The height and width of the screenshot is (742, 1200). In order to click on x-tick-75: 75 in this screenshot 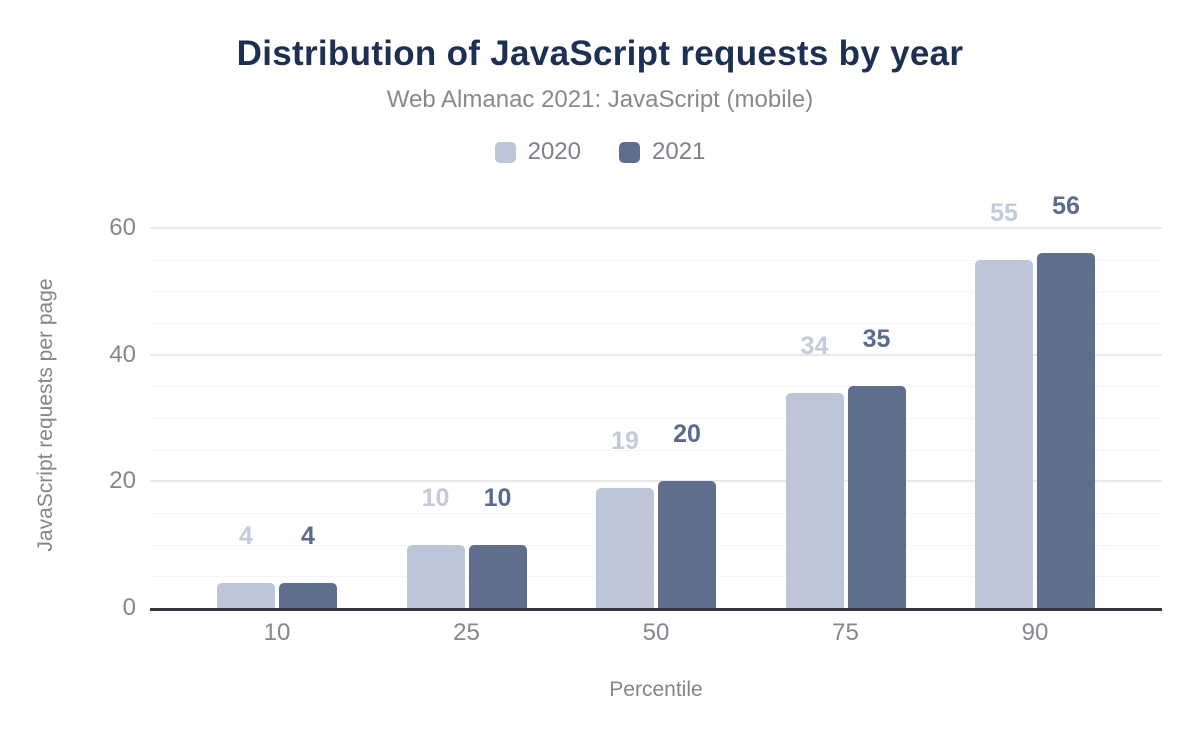, I will do `click(845, 632)`.